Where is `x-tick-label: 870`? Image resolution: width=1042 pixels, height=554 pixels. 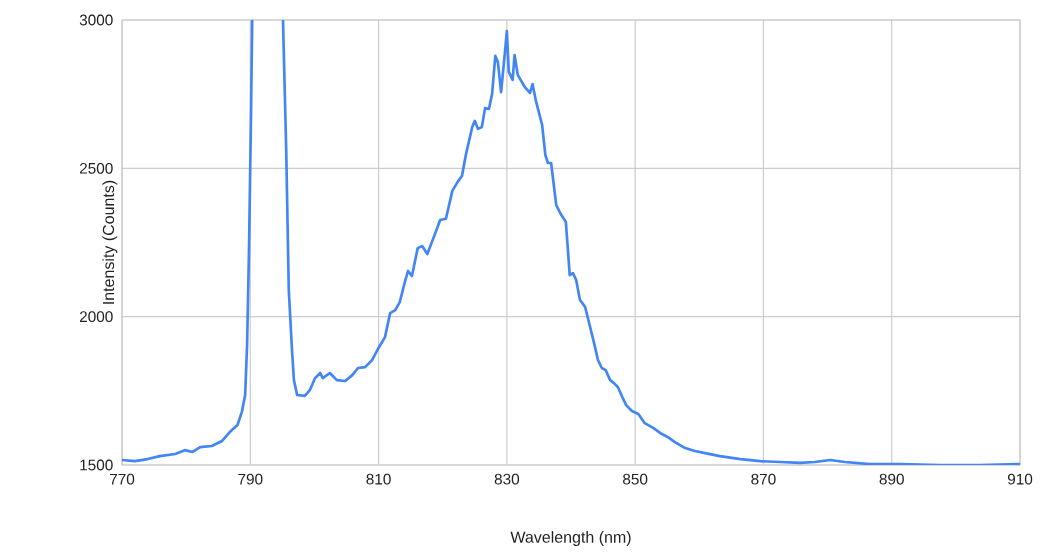 x-tick-label: 870 is located at coordinates (763, 479).